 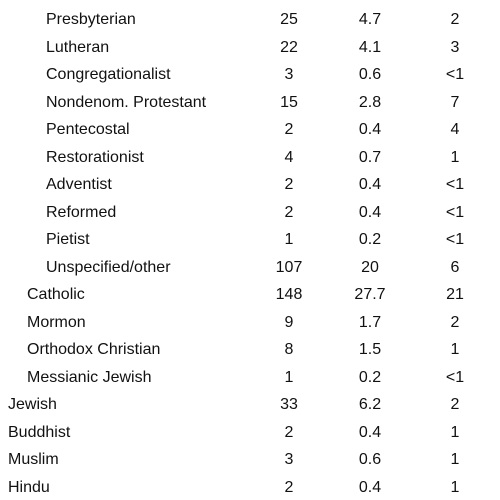 What do you see at coordinates (108, 267) in the screenshot?
I see `row-label: Unspecified/other` at bounding box center [108, 267].